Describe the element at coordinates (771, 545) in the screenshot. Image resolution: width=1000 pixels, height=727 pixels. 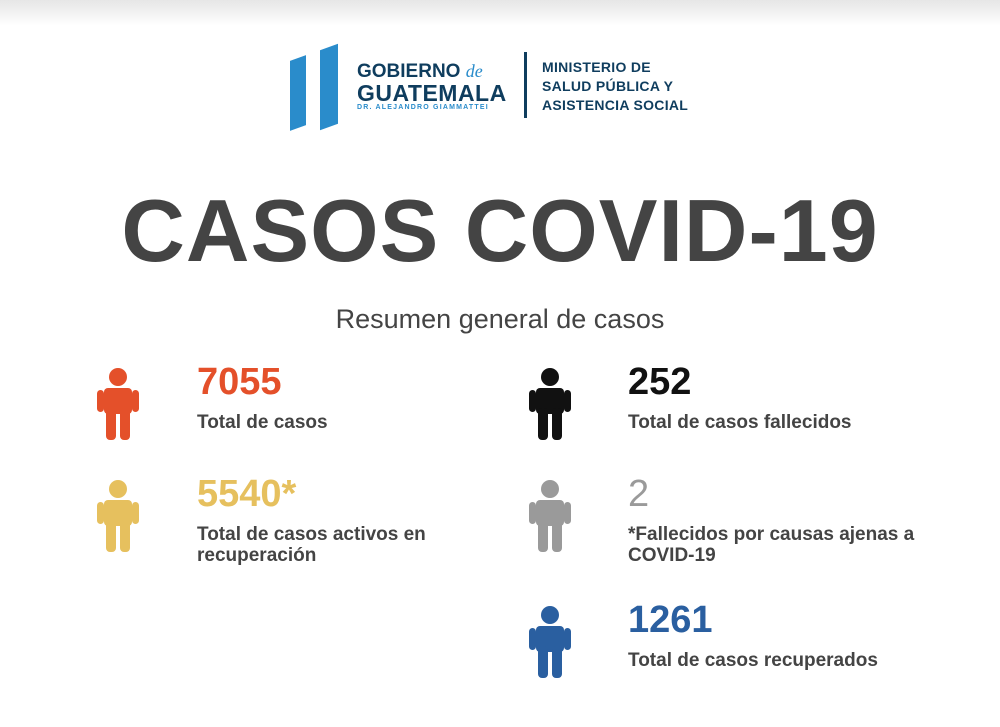
I see `stat-label: *Fallecidos por causas ajenas a COVID-19` at that location.